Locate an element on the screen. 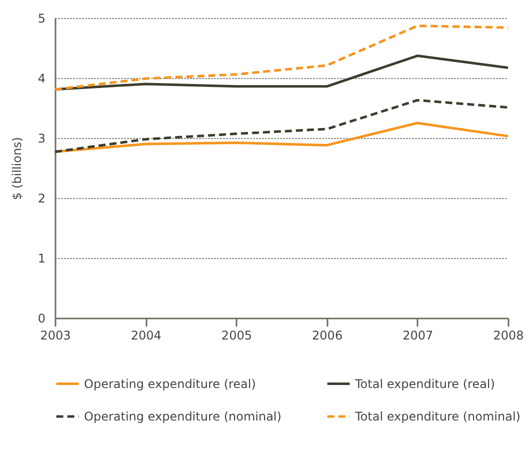 The width and height of the screenshot is (529, 467). y-tick-label: 4 is located at coordinates (42, 79).